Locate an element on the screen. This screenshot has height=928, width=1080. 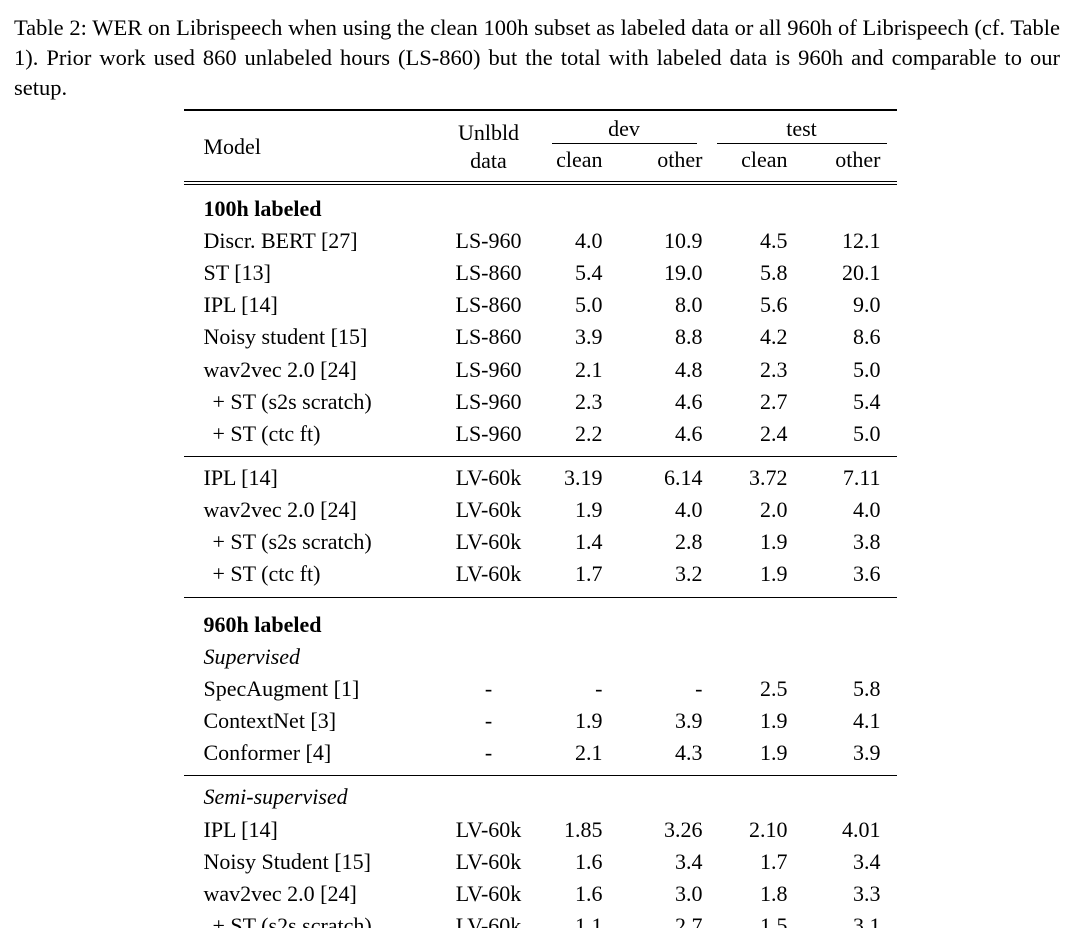
table-row: Noisy student [15] LS-860 3.9 8.8 4.2 8.6 is located at coordinates (540, 337).